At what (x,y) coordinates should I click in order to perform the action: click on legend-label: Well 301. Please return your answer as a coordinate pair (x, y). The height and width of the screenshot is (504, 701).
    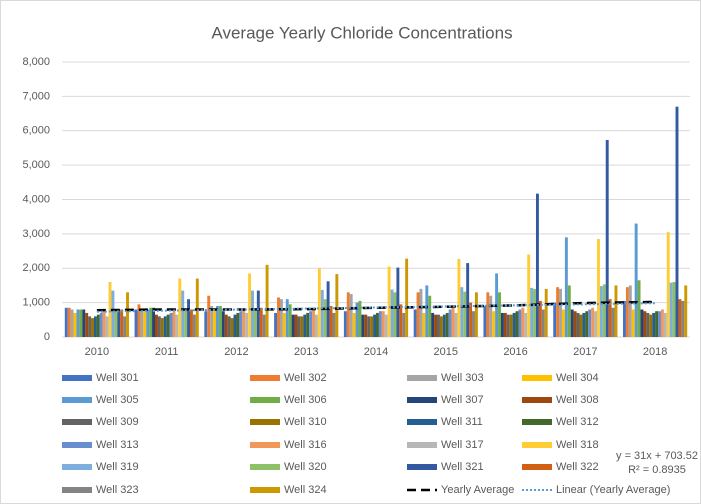
    Looking at the image, I should click on (117, 378).